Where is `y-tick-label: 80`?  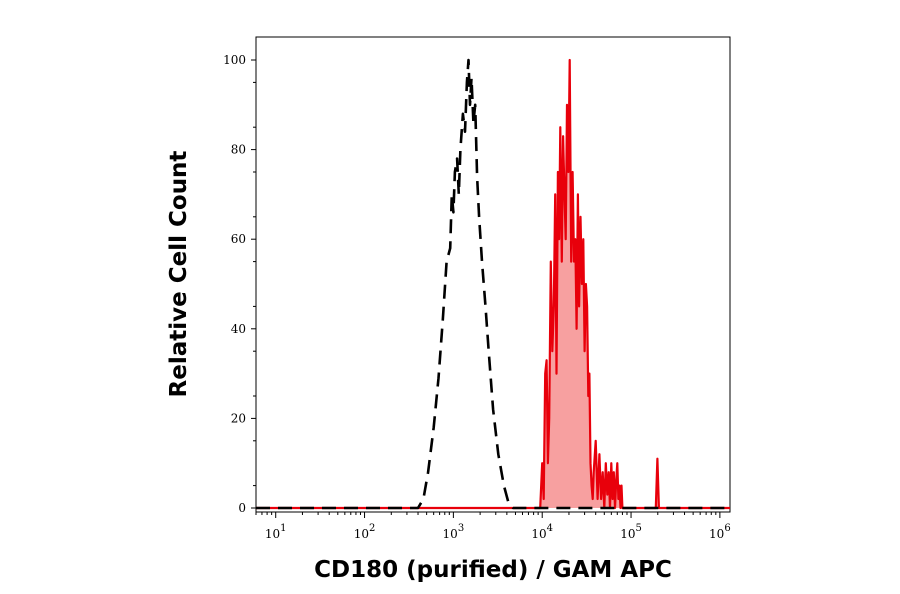
y-tick-label: 80 is located at coordinates (238, 150).